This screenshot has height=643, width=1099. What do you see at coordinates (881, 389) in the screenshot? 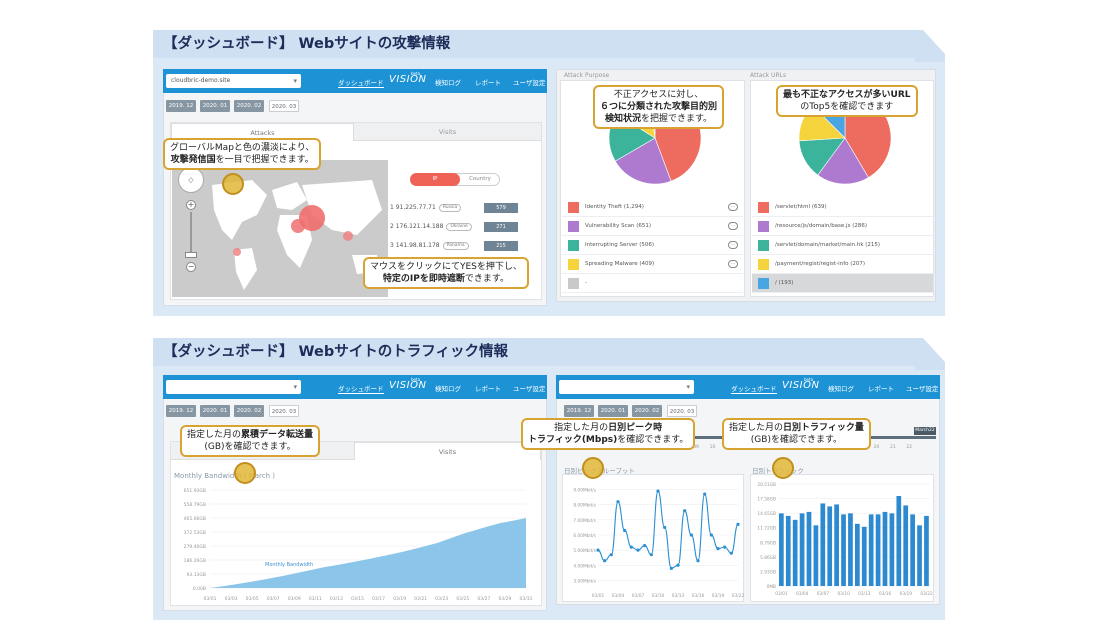
I see `nav-report-3: レポート` at bounding box center [881, 389].